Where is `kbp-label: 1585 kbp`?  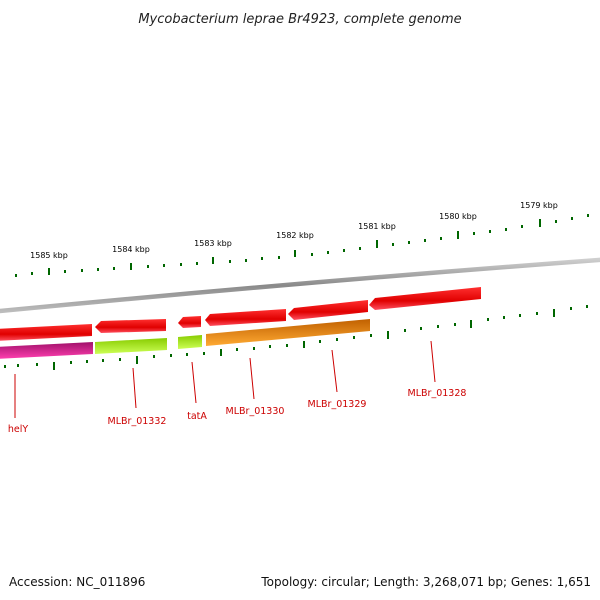 kbp-label: 1585 kbp is located at coordinates (49, 255).